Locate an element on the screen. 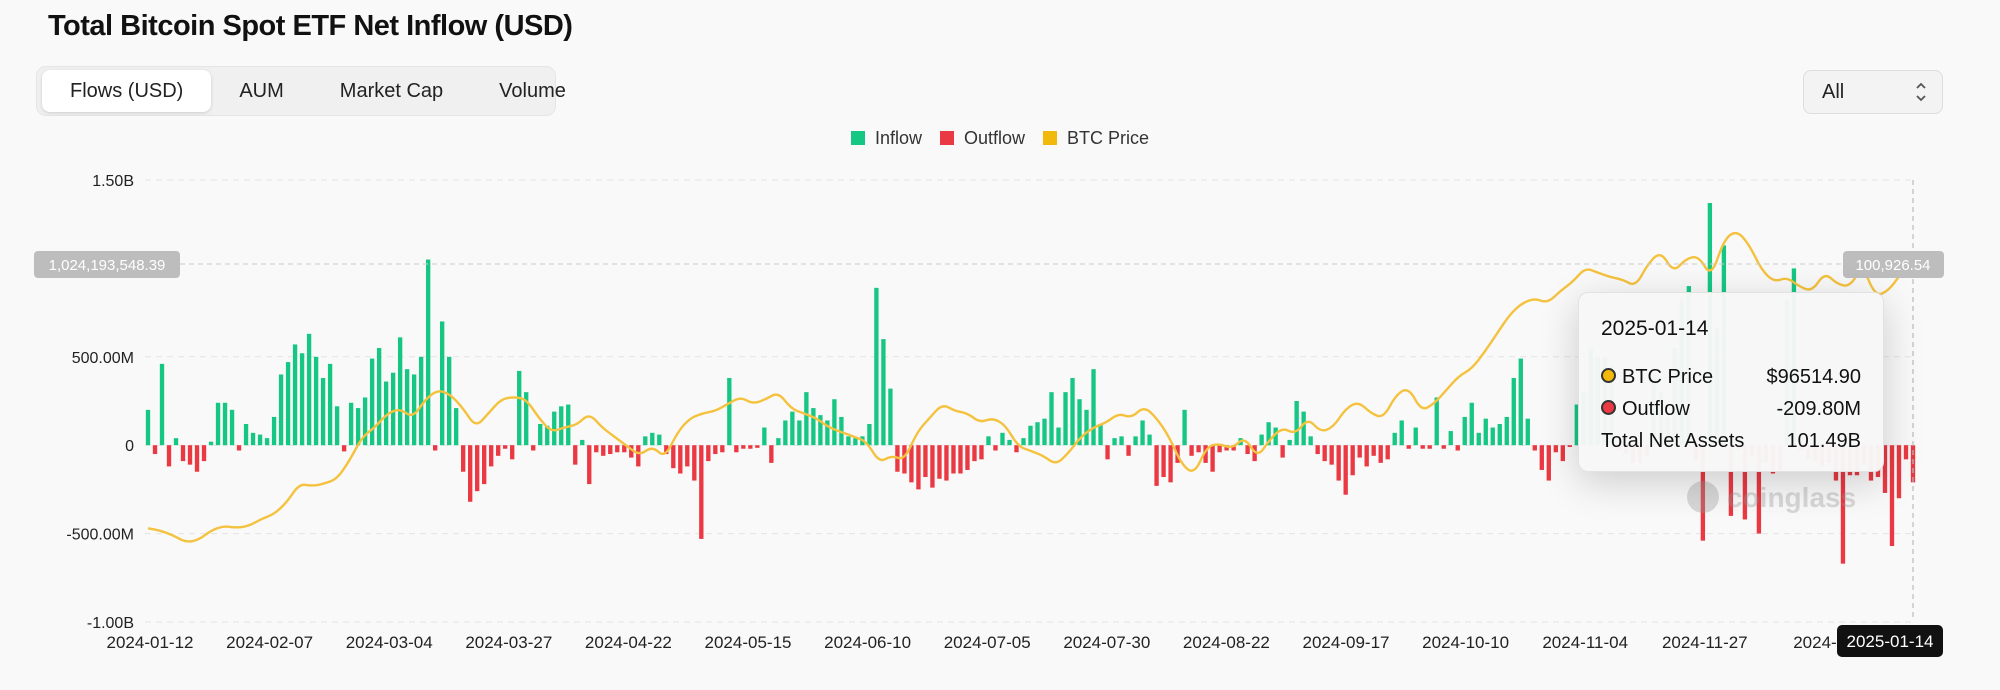 The image size is (2000, 690). series-dot-icon is located at coordinates (1608, 375).